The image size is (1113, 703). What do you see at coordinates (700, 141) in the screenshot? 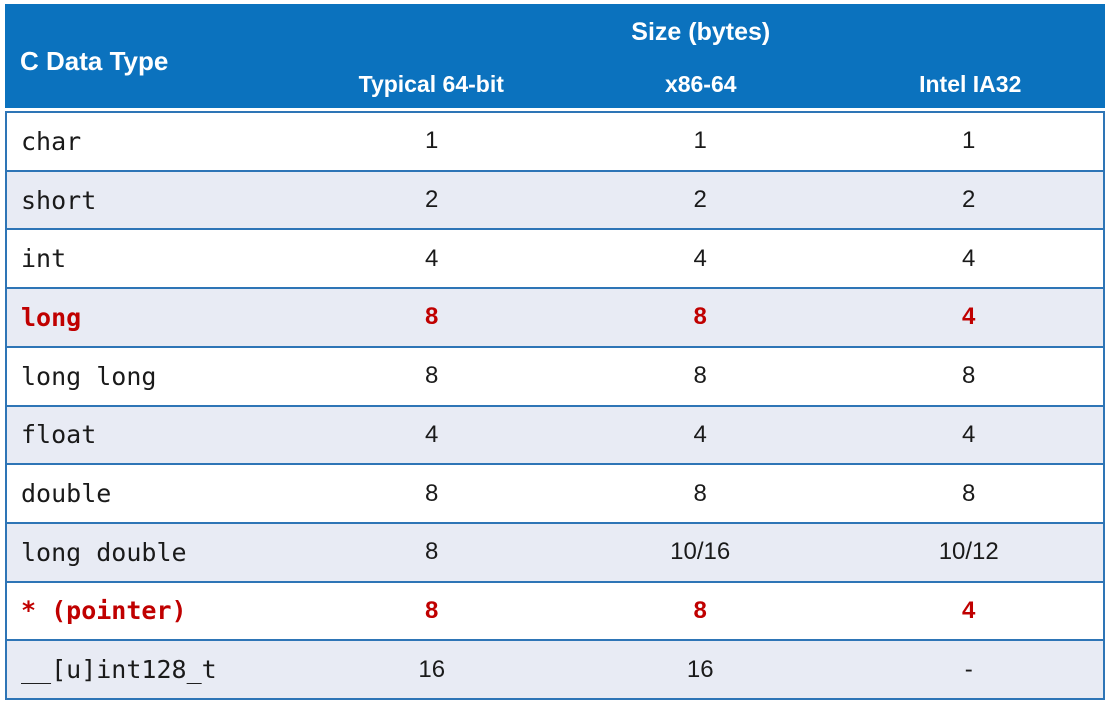
I see `cell-x86-64: 1` at bounding box center [700, 141].